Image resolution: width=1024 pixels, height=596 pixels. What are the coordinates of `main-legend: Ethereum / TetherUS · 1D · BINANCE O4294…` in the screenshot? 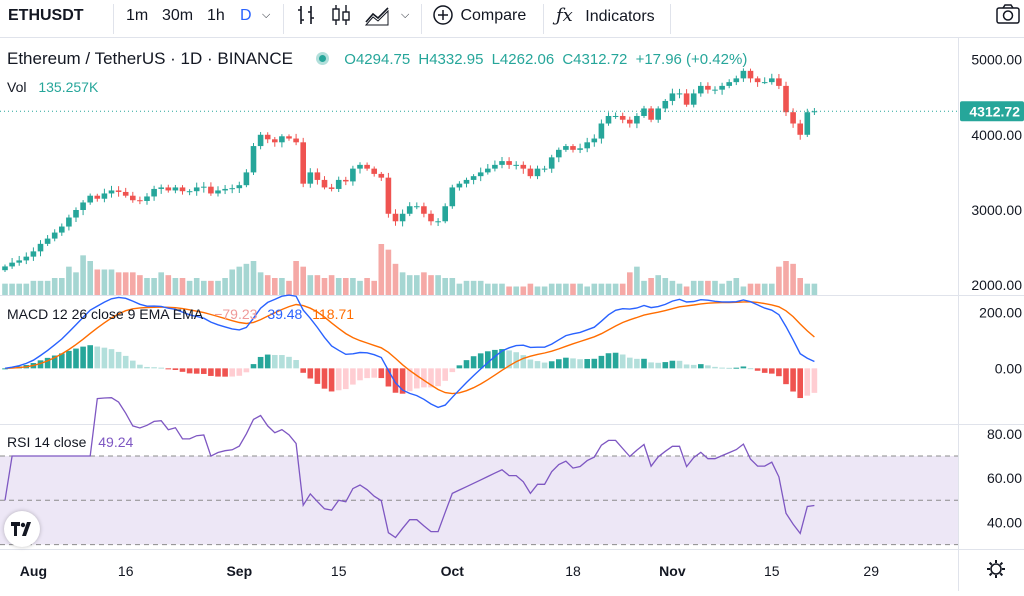 It's located at (377, 59).